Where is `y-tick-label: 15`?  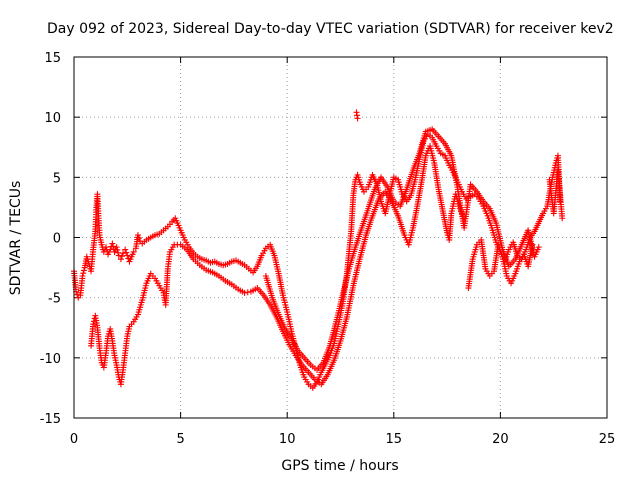 y-tick-label: 15 is located at coordinates (52, 58).